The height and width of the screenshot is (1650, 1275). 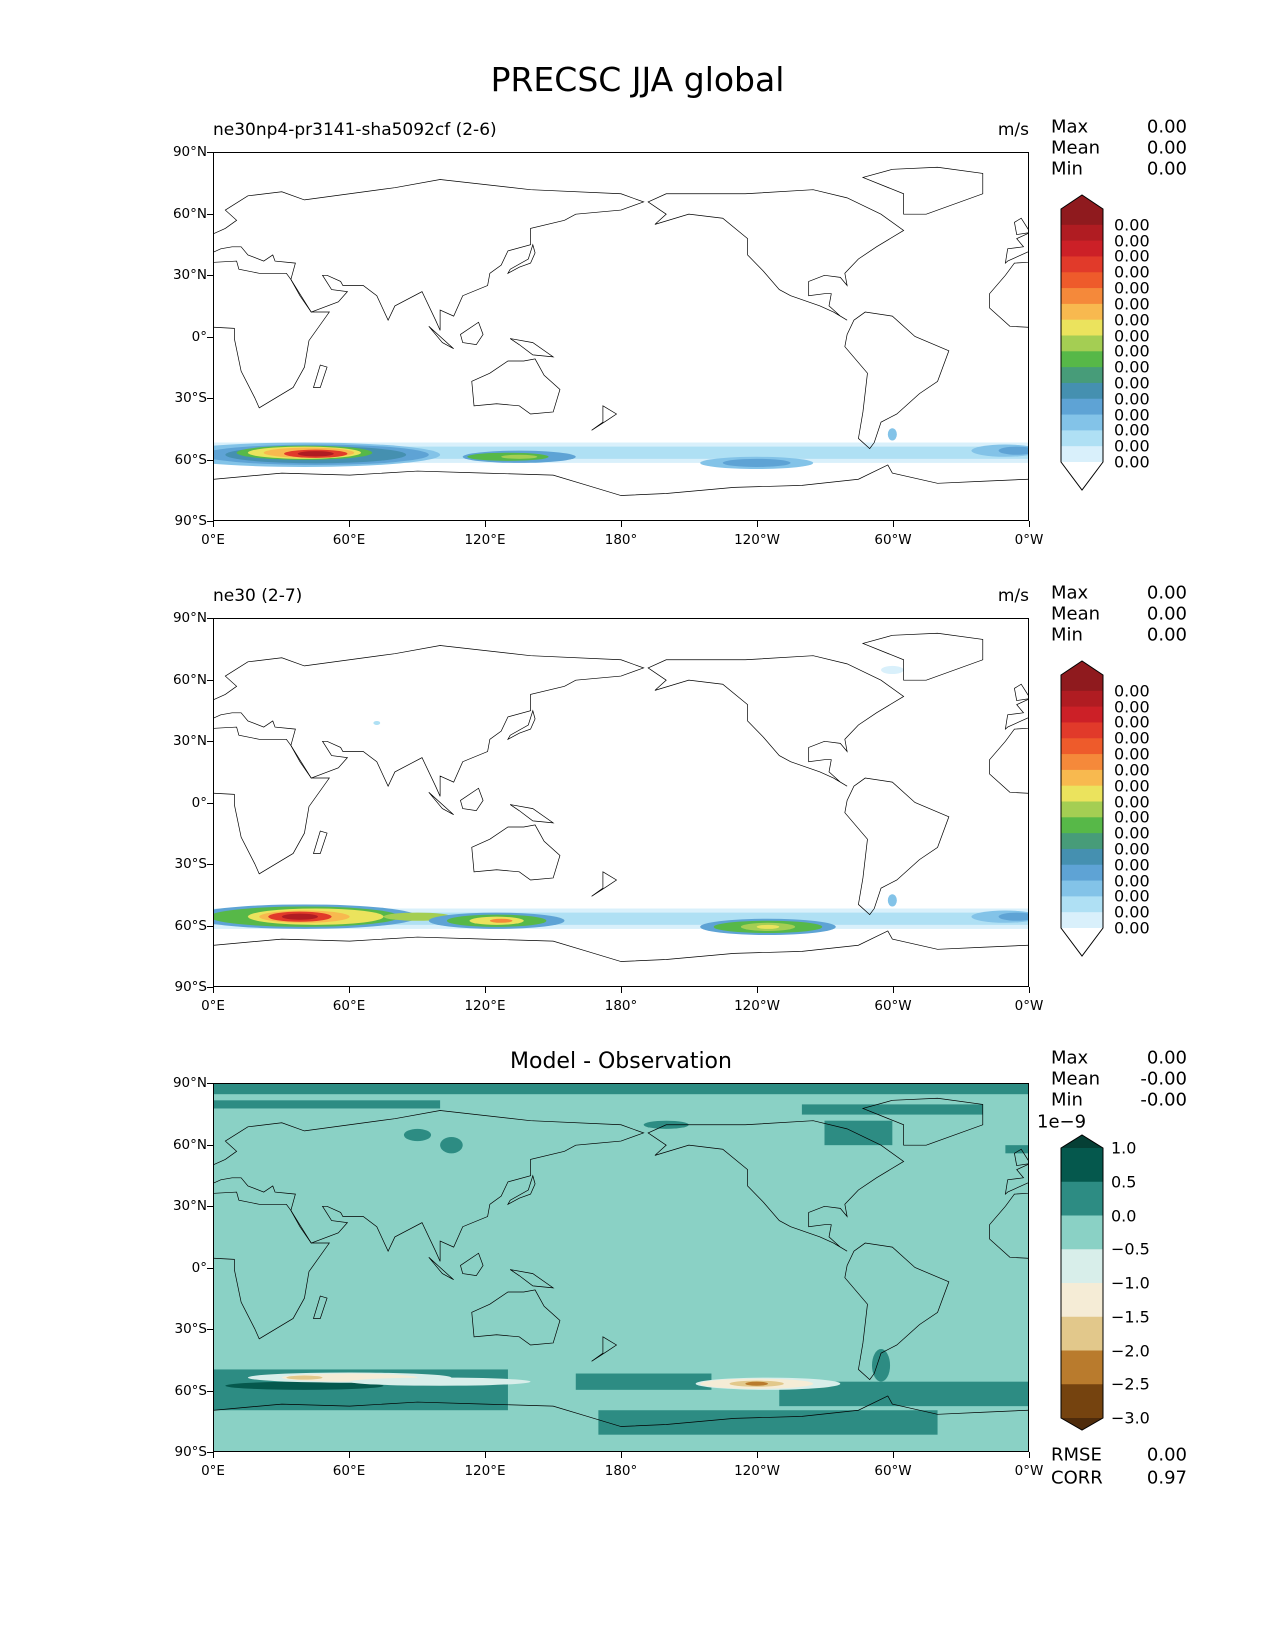 What do you see at coordinates (621, 1061) in the screenshot?
I see `panel-title: Model - Observation` at bounding box center [621, 1061].